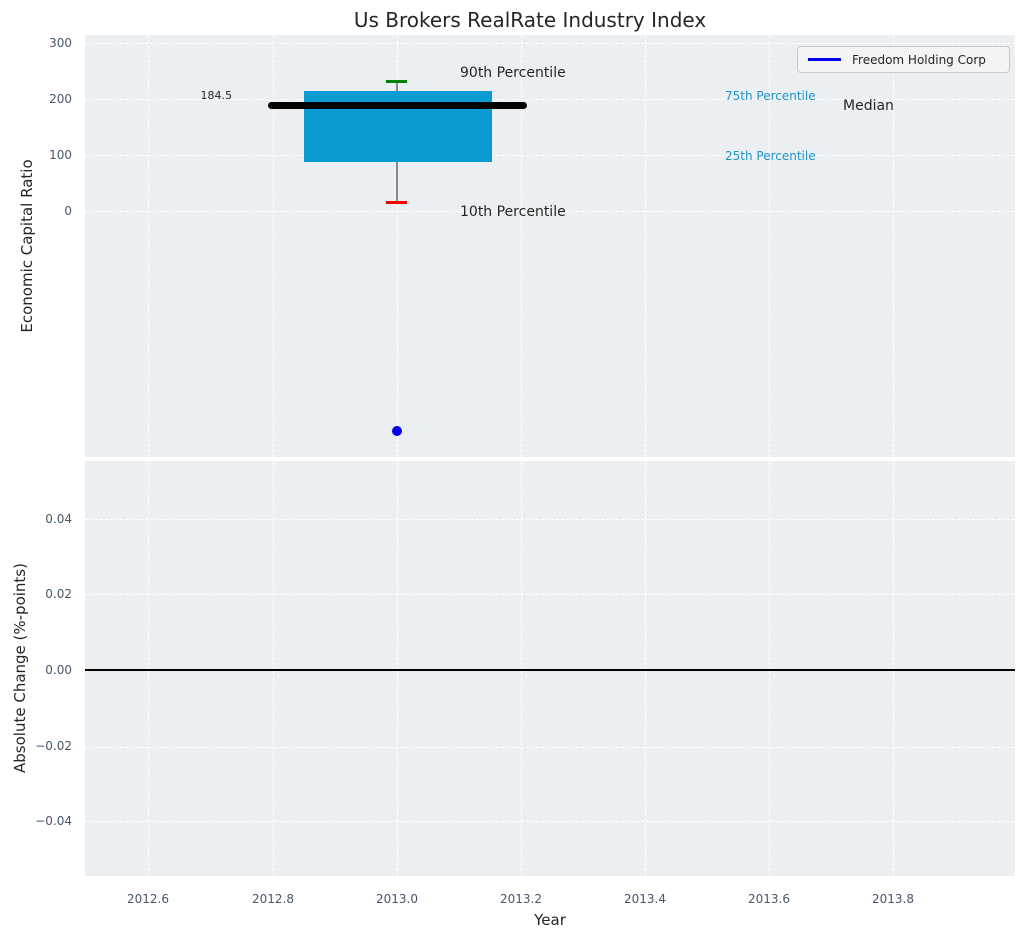  I want to click on y-tick-label: −0.04, so click(53, 821).